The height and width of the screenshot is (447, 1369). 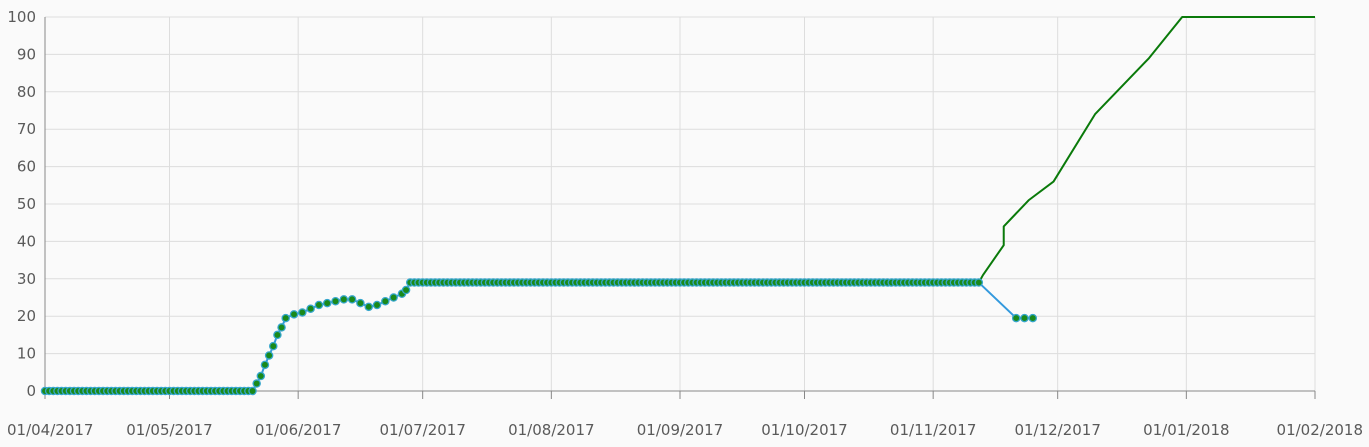 I want to click on x-tick-label: 01/04/2017, so click(x=50, y=430).